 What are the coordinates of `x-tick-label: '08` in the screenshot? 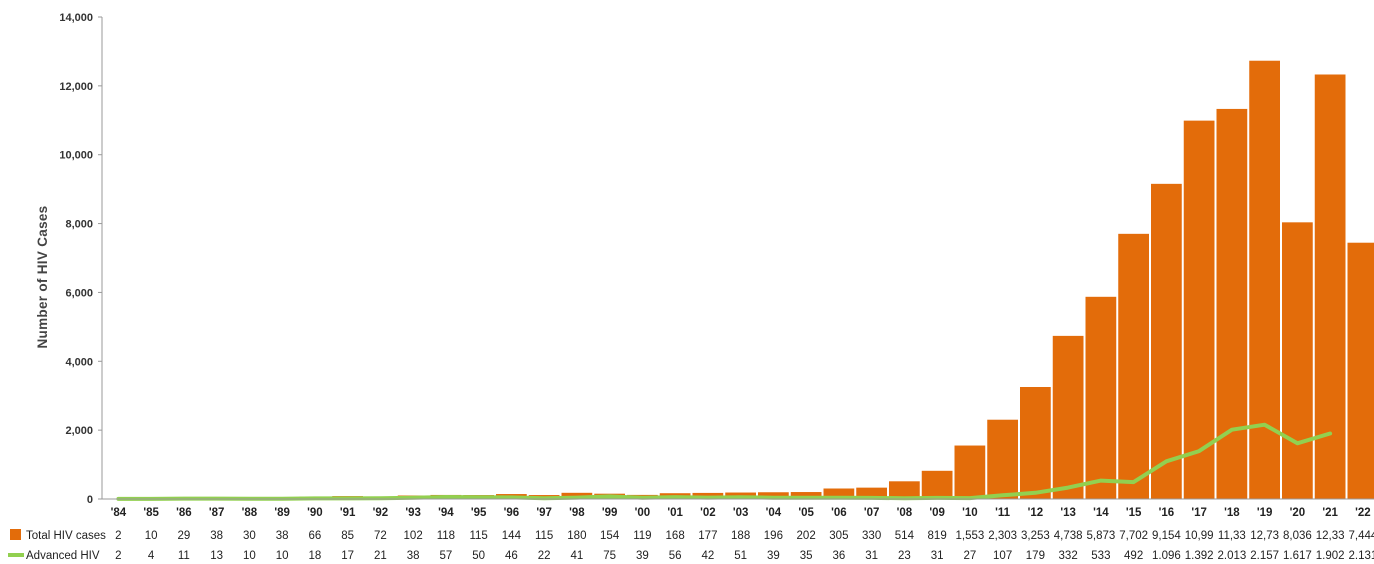 It's located at (905, 513).